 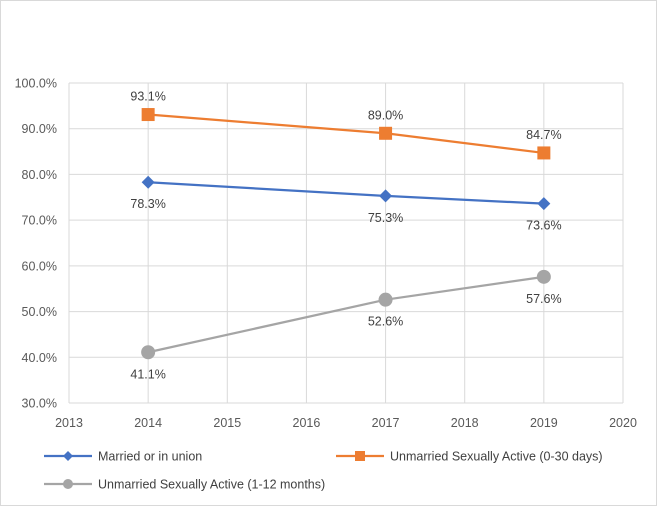 I want to click on x-tick-label: 2014, so click(x=148, y=423).